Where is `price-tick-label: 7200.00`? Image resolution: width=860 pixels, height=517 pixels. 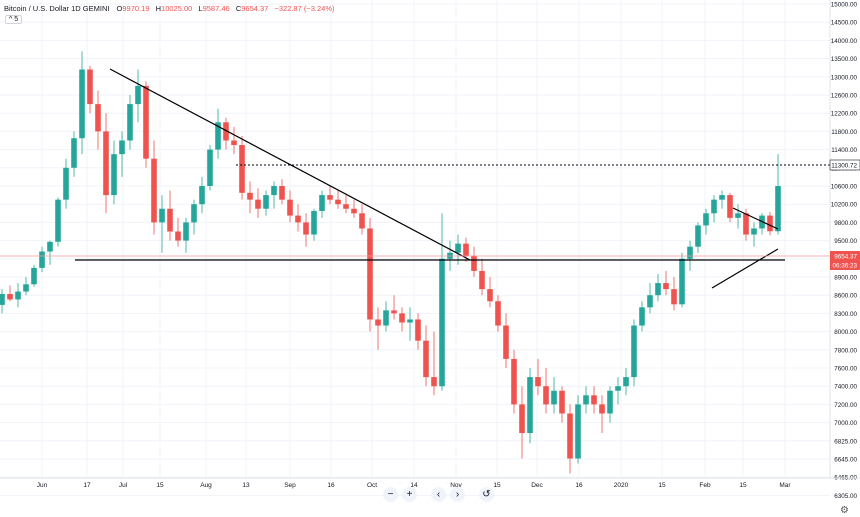 price-tick-label: 7200.00 is located at coordinates (845, 405).